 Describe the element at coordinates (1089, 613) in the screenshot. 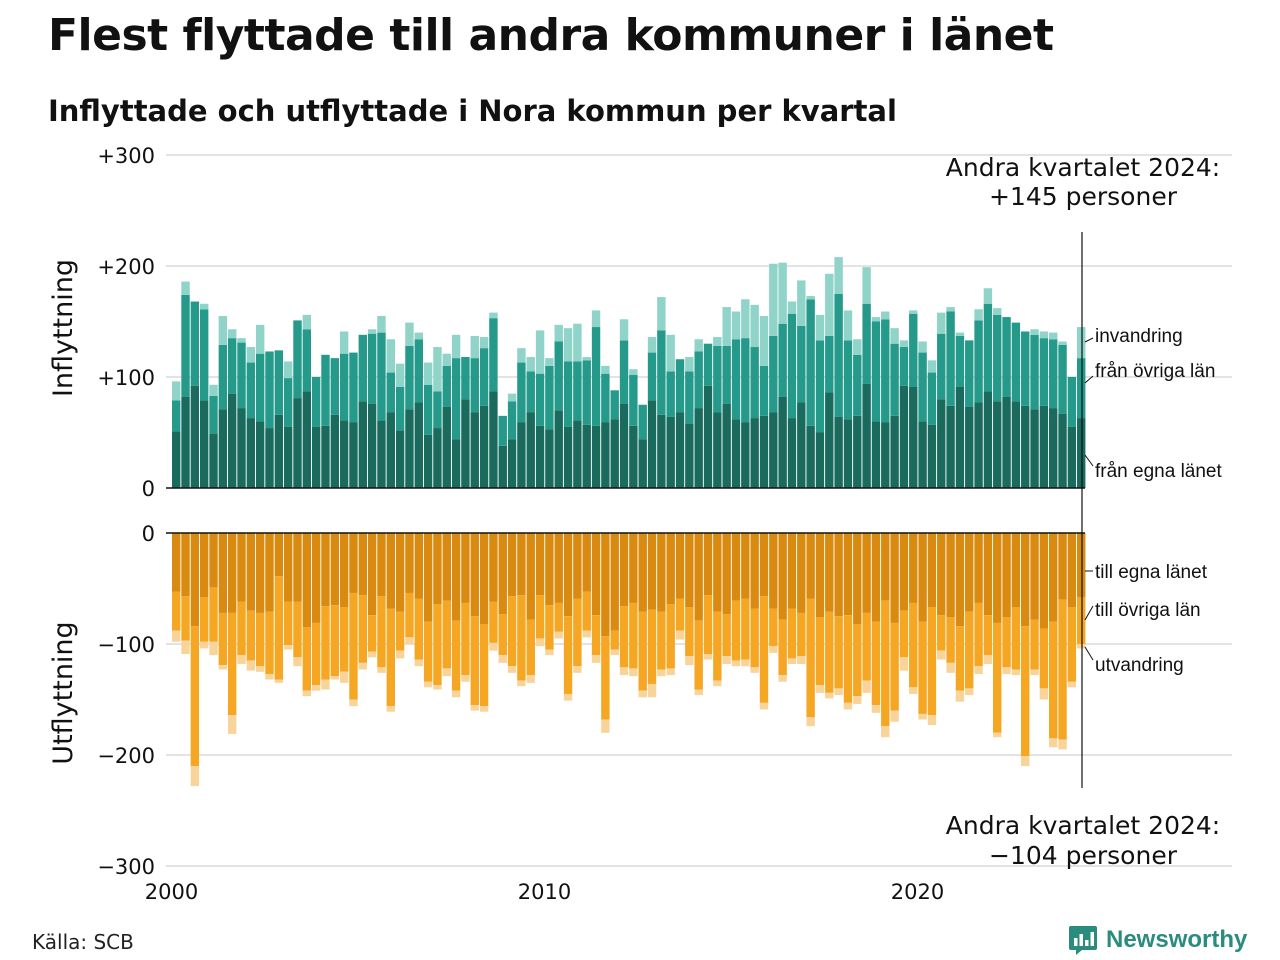

I see `leader-out-other-counties` at that location.